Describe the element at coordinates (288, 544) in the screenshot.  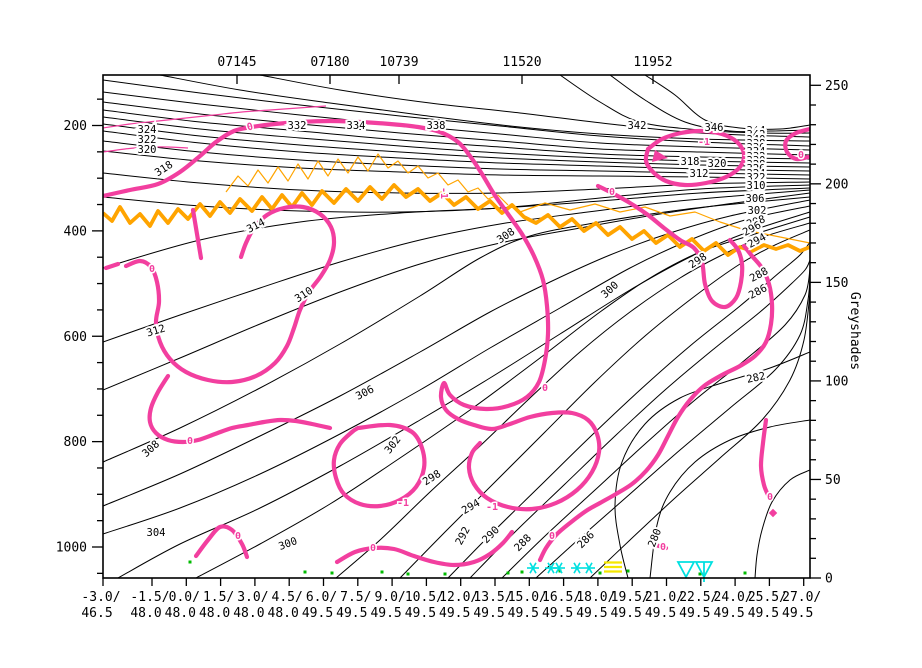
I see `contour-label: 300` at that location.